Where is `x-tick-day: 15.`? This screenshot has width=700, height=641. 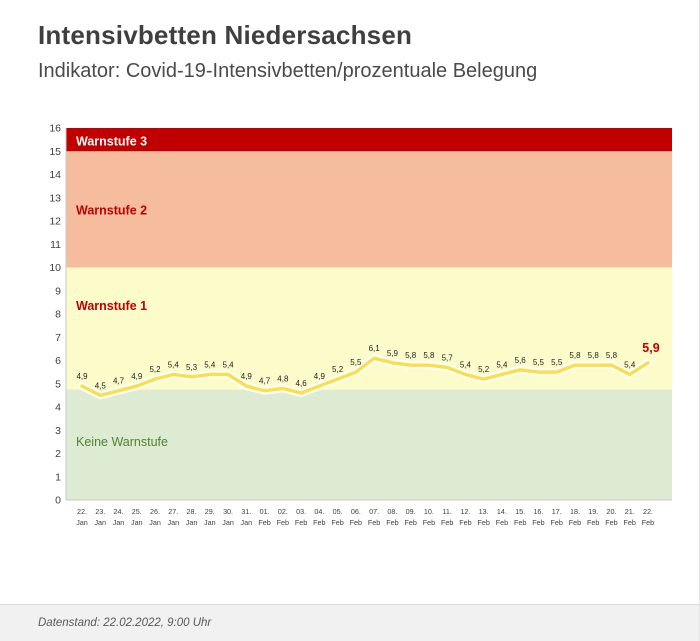
x-tick-day: 15. is located at coordinates (520, 511).